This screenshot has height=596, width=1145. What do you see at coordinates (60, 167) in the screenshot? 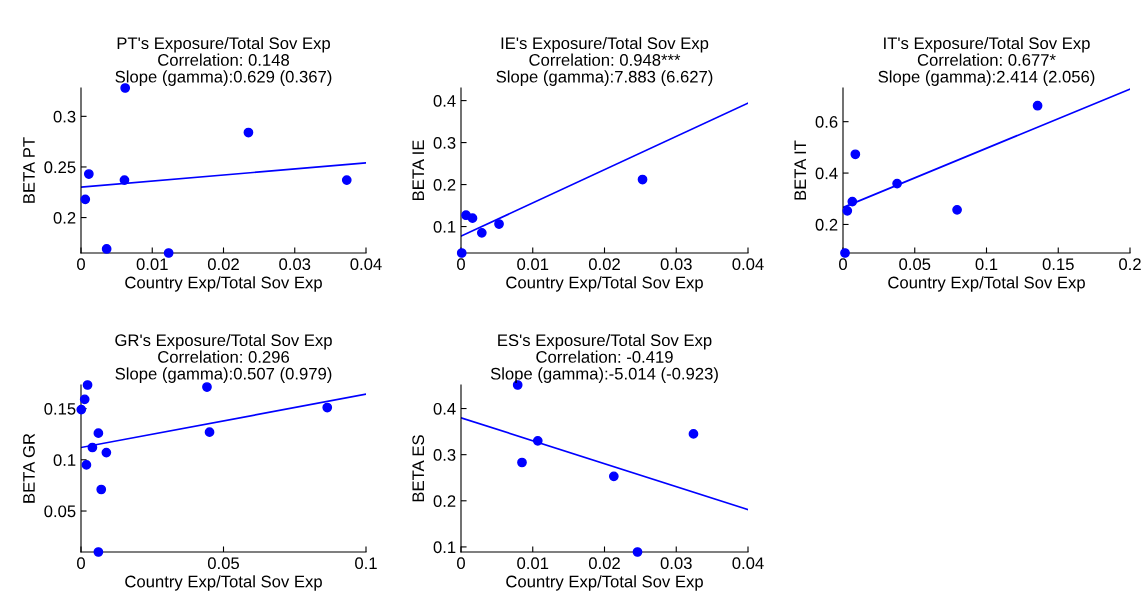
I see `y-tick-label: 0.25` at bounding box center [60, 167].